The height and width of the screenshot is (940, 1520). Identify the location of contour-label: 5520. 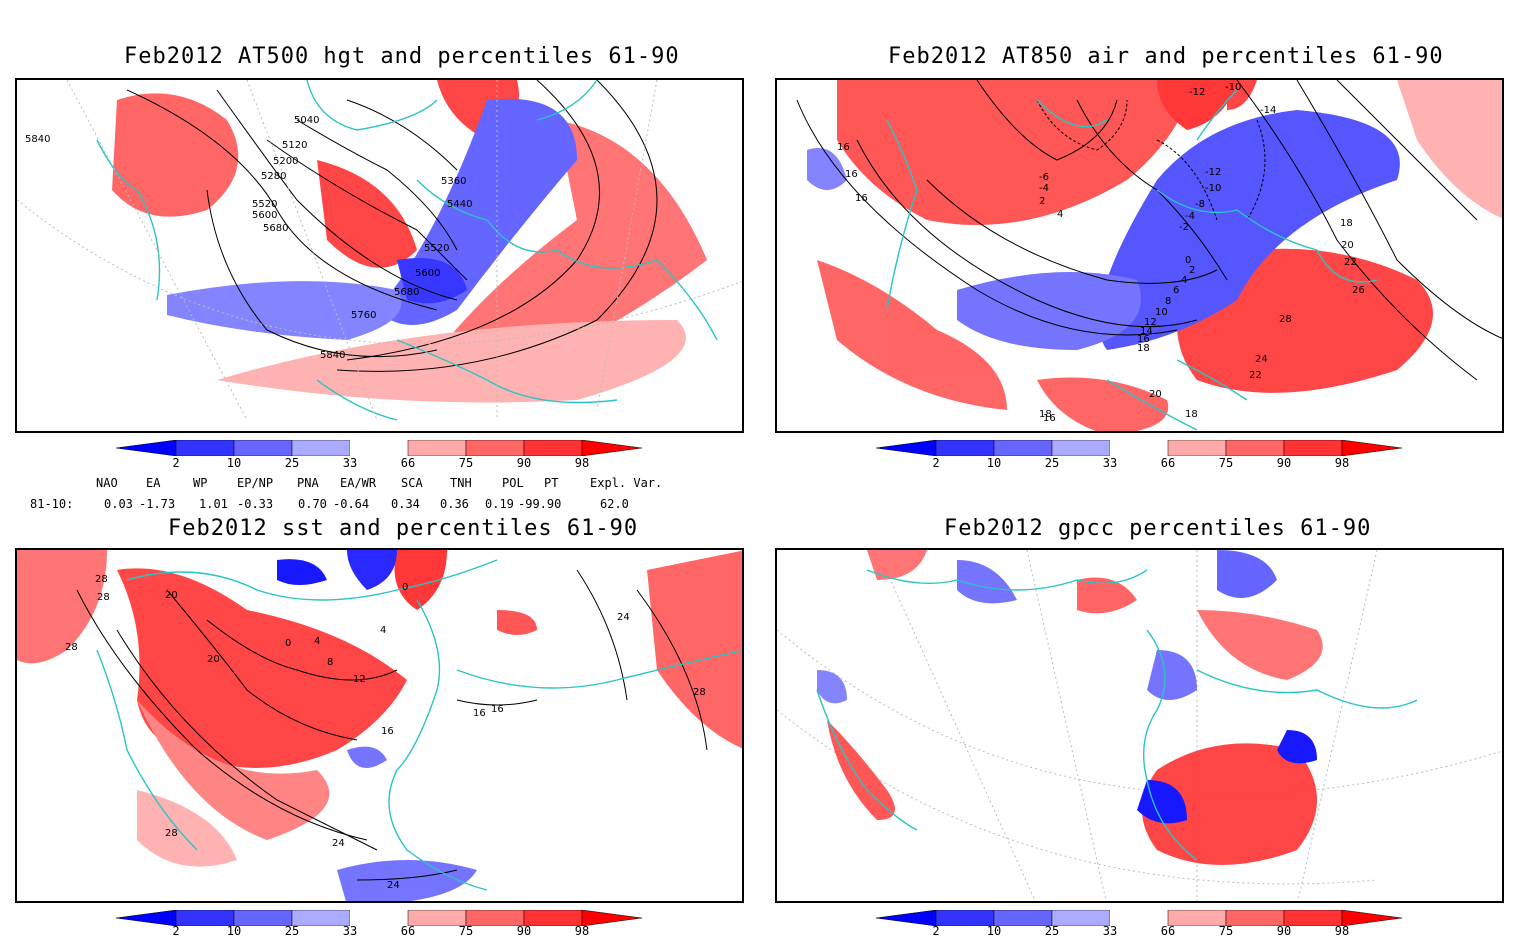
(436, 248).